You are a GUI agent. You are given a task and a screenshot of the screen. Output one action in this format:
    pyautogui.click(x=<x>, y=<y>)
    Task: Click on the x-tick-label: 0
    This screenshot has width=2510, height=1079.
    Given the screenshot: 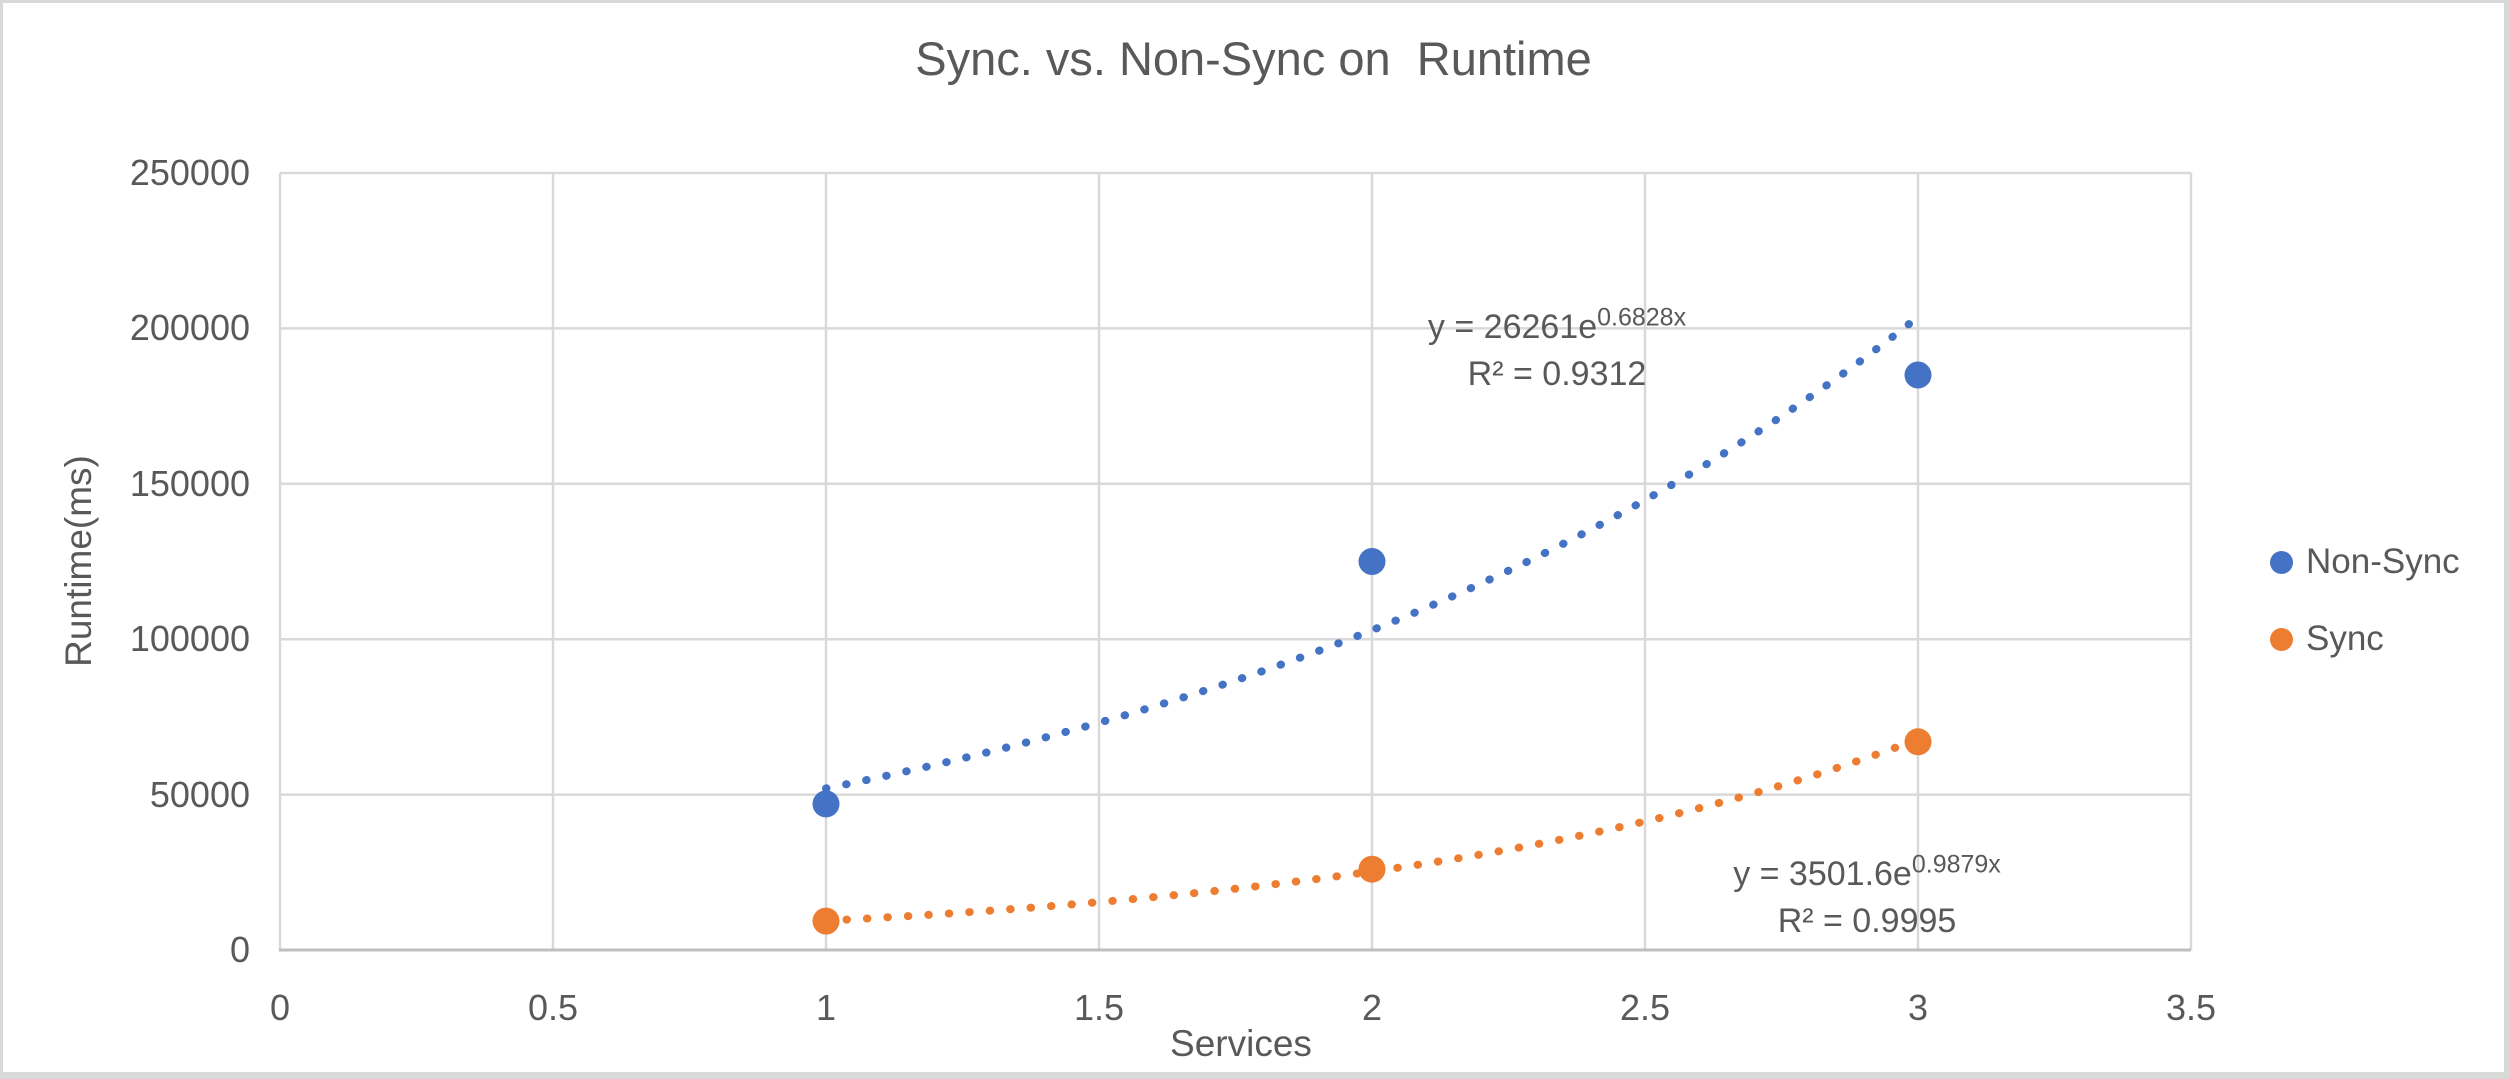 What is the action you would take?
    pyautogui.click(x=280, y=1007)
    